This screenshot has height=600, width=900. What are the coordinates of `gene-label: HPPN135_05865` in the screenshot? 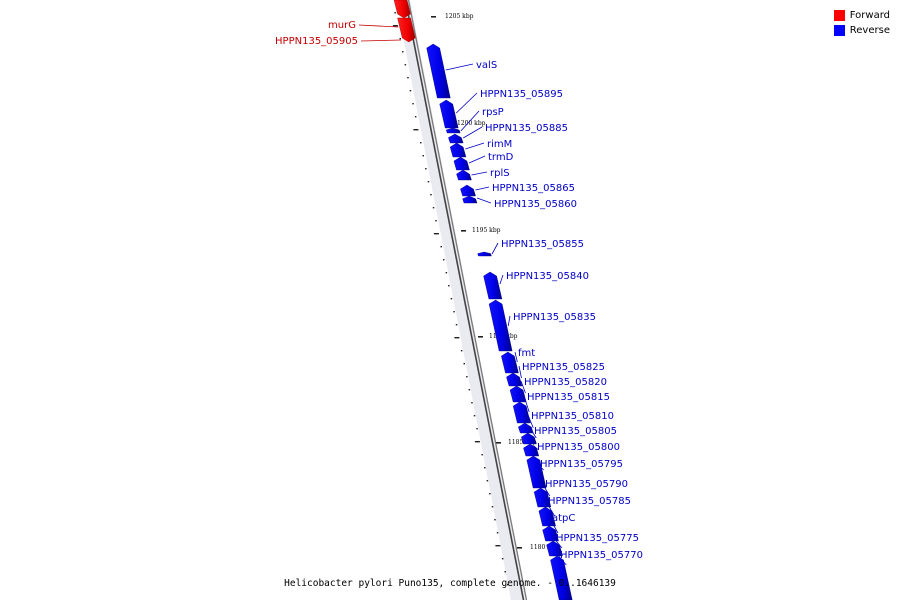 It's located at (533, 188).